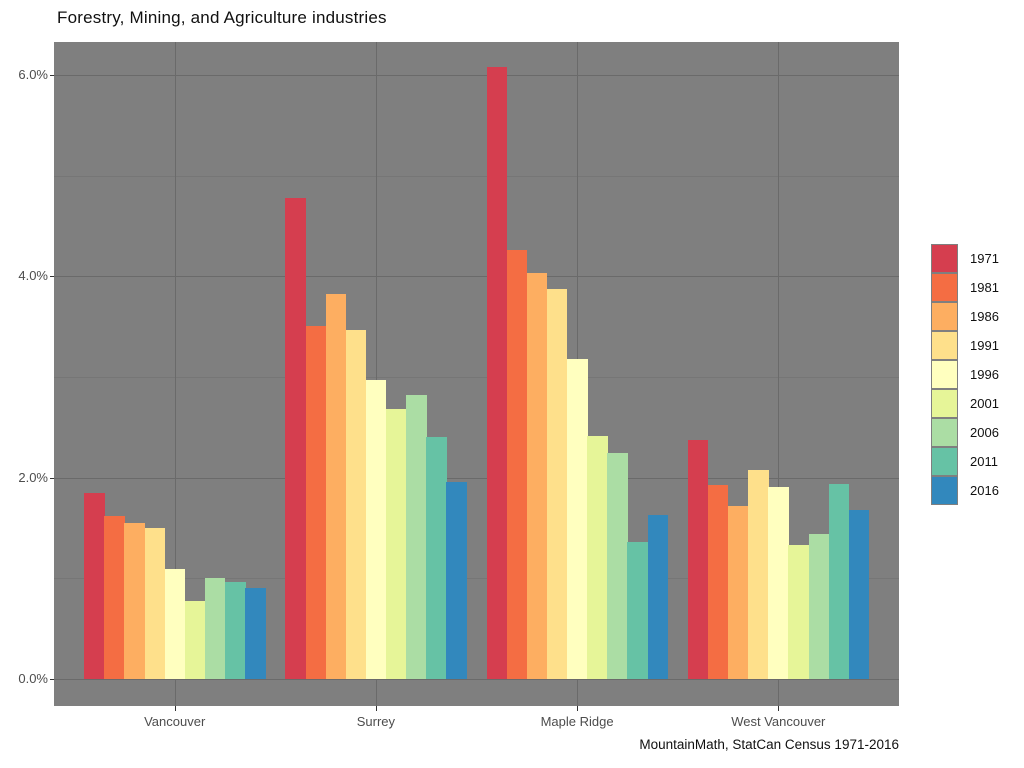 This screenshot has width=1024, height=768. Describe the element at coordinates (984, 287) in the screenshot. I see `legend-label: 1981` at that location.